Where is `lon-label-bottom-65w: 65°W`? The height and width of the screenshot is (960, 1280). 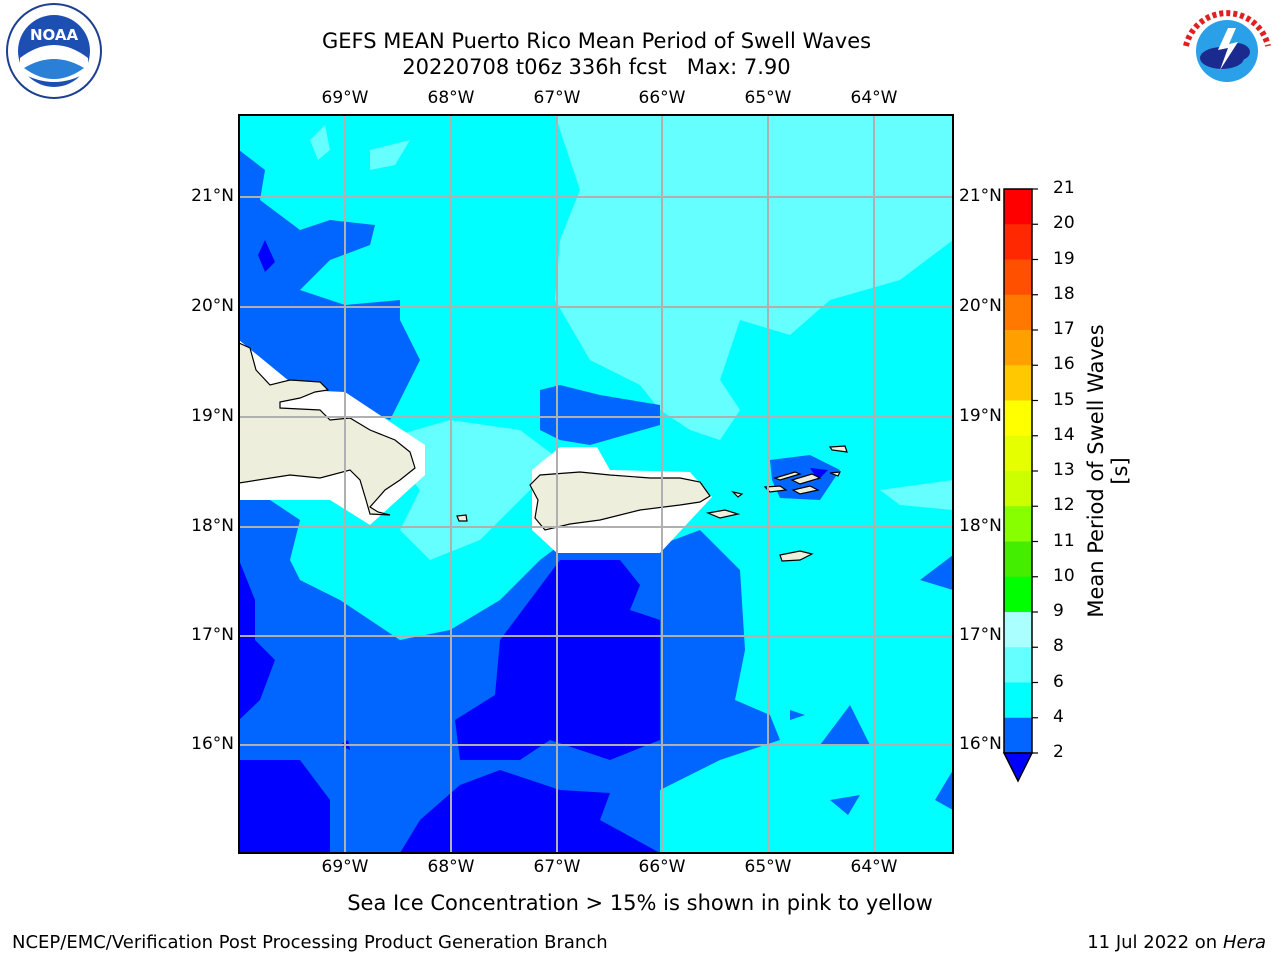
lon-label-bottom-65w: 65°W is located at coordinates (768, 867).